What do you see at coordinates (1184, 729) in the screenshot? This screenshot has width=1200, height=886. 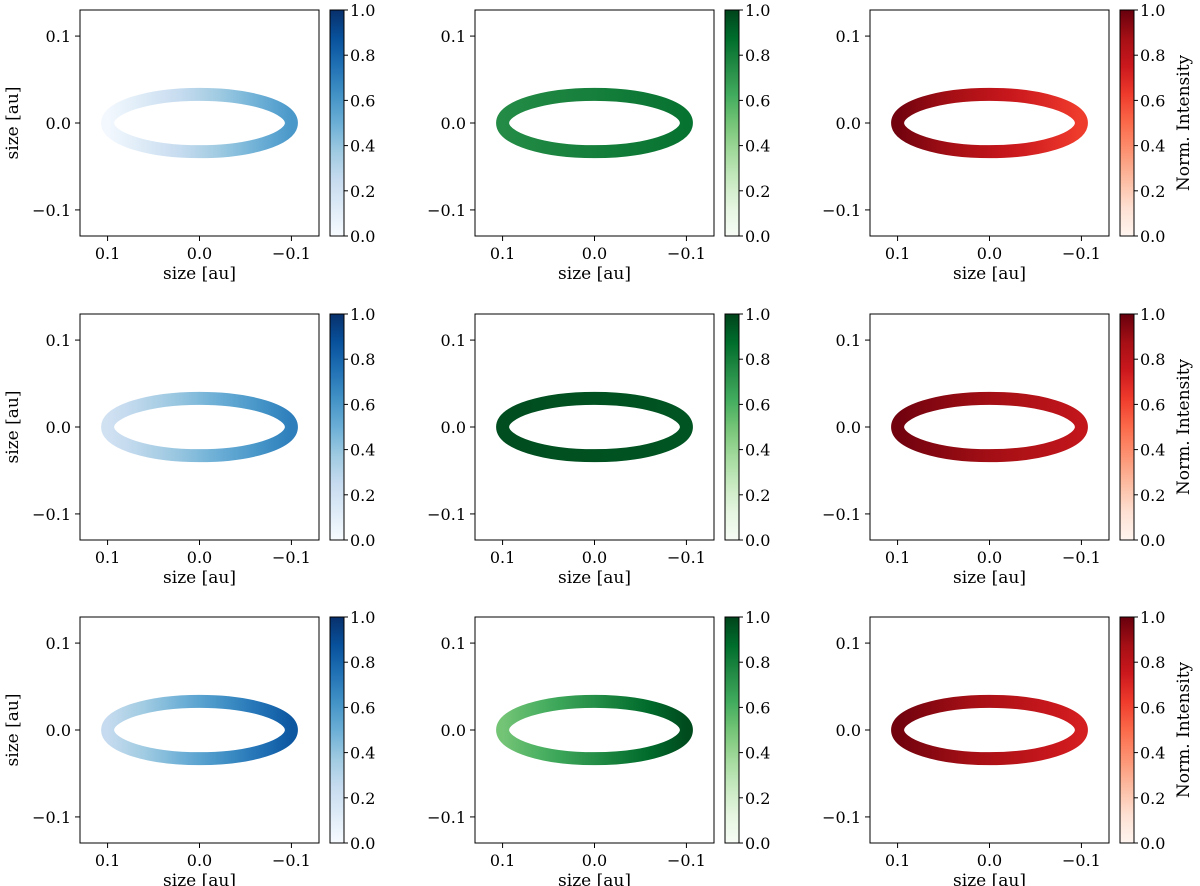 I see `colorbar-label: Norm. Intensity` at bounding box center [1184, 729].